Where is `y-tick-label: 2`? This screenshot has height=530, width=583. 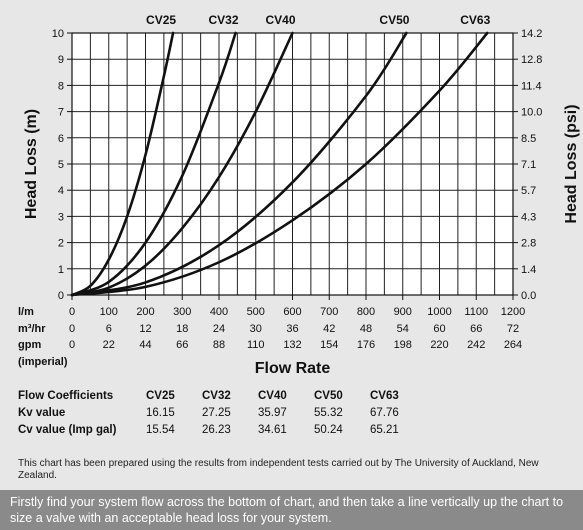 y-tick-label: 2 is located at coordinates (61, 244).